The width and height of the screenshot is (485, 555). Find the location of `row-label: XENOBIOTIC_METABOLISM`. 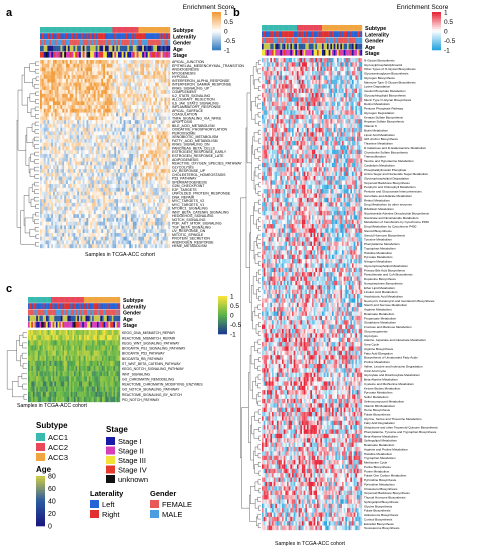

row-label: XENOBIOTIC_METABOLISM is located at coordinates (195, 137).